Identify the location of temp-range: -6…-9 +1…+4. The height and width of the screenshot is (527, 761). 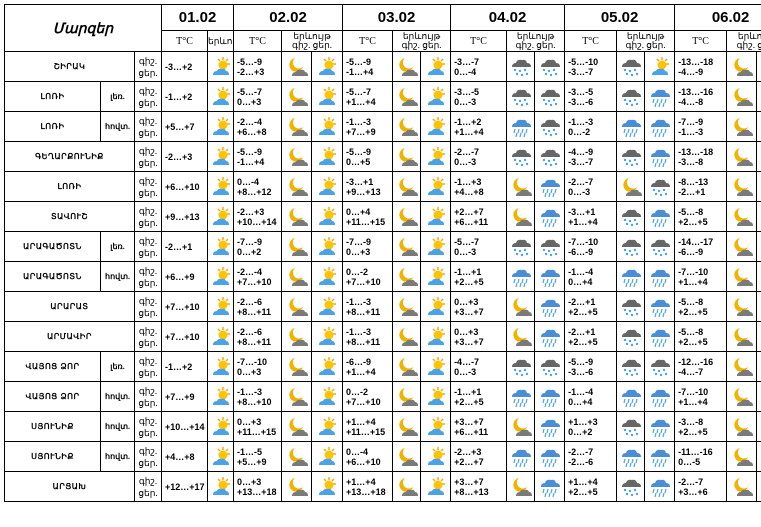
(368, 366).